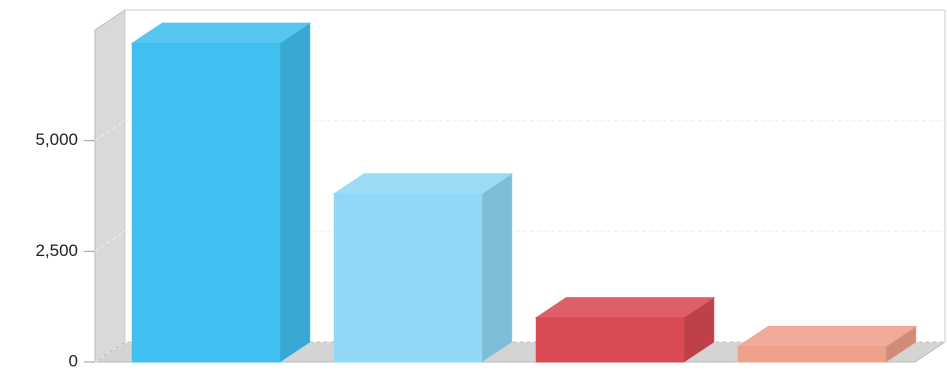  Describe the element at coordinates (73, 360) in the screenshot. I see `y-tick-label: 0` at that location.